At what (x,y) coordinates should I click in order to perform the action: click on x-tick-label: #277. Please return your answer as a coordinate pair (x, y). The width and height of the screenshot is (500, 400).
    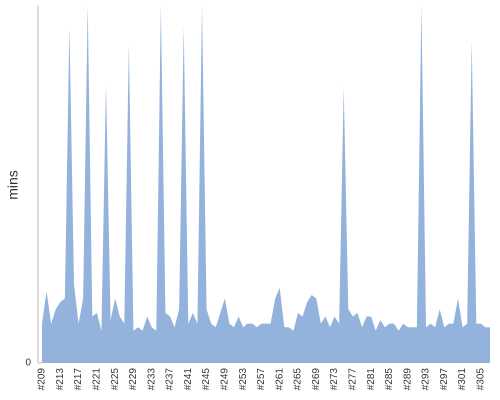
    Looking at the image, I should click on (352, 379).